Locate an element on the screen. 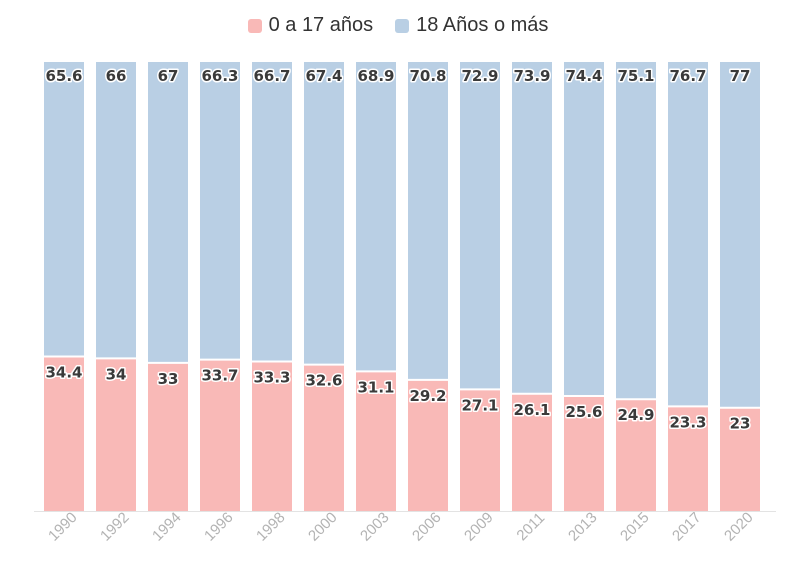 This screenshot has width=796, height=575. x-tick-label: 2000 is located at coordinates (323, 527).